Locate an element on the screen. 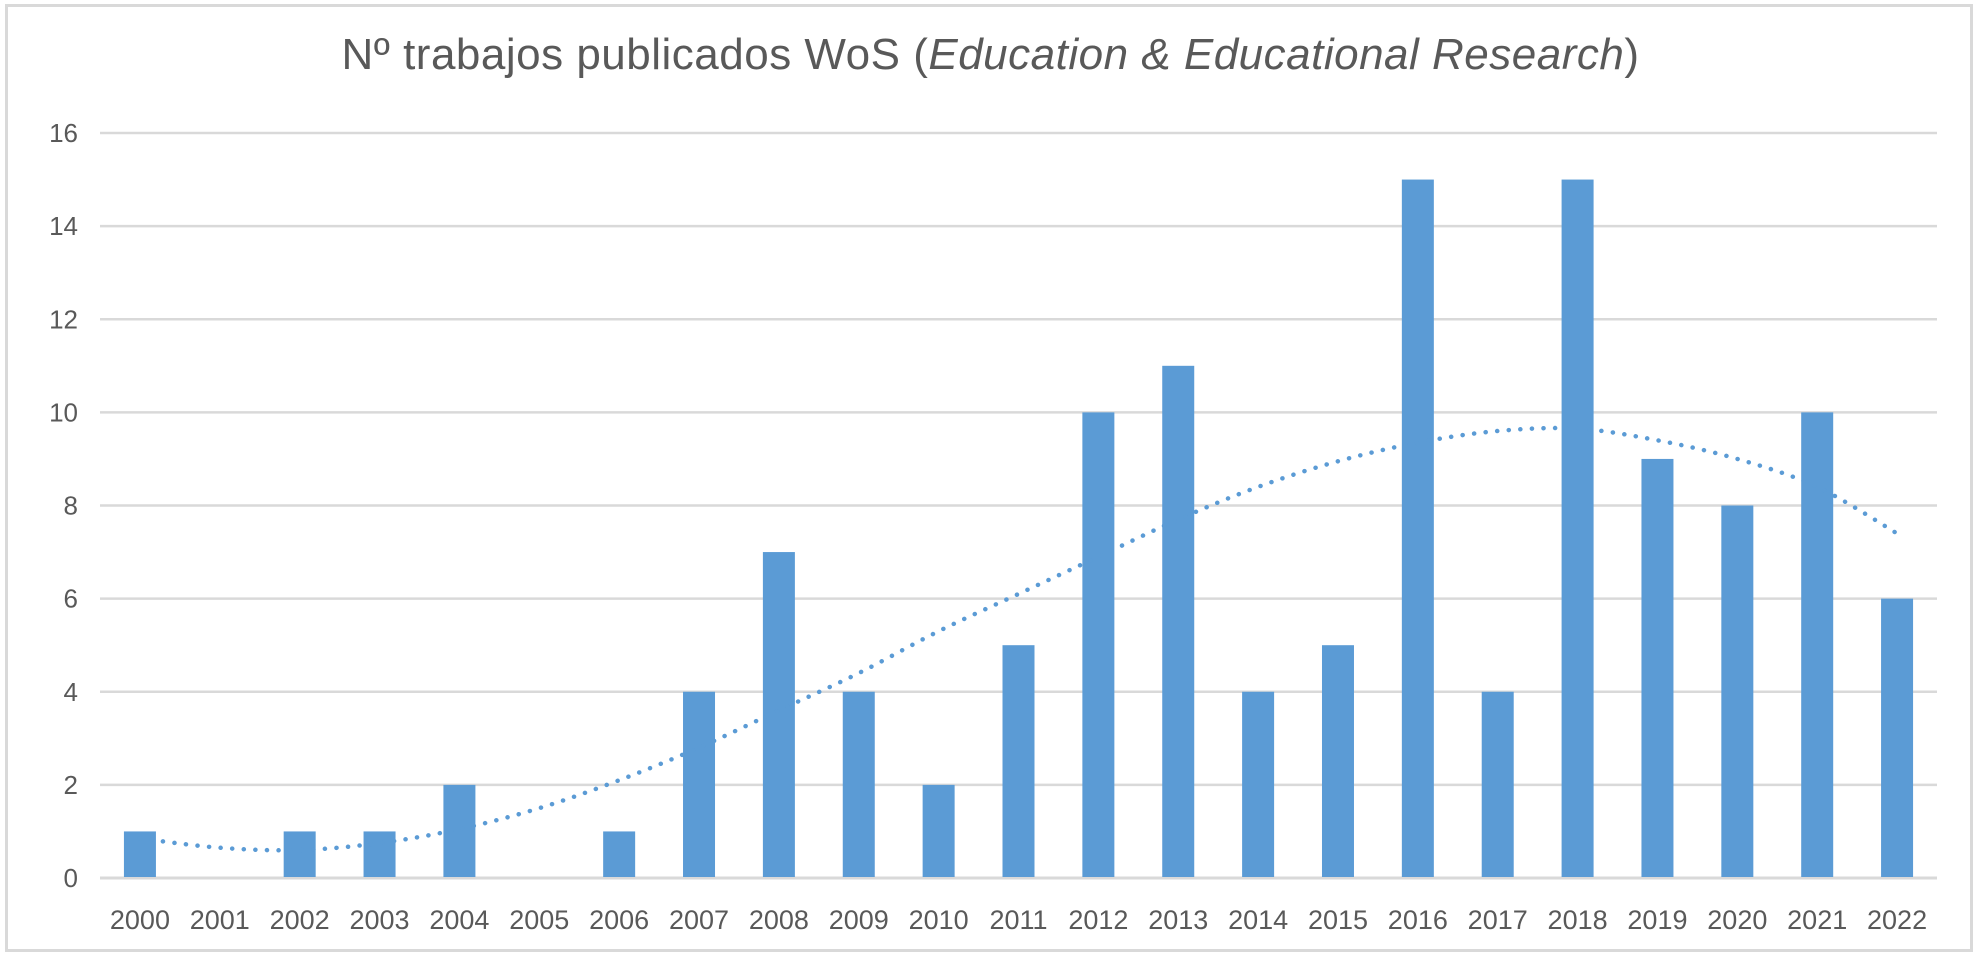  y-tick-label: 4 is located at coordinates (71, 692).